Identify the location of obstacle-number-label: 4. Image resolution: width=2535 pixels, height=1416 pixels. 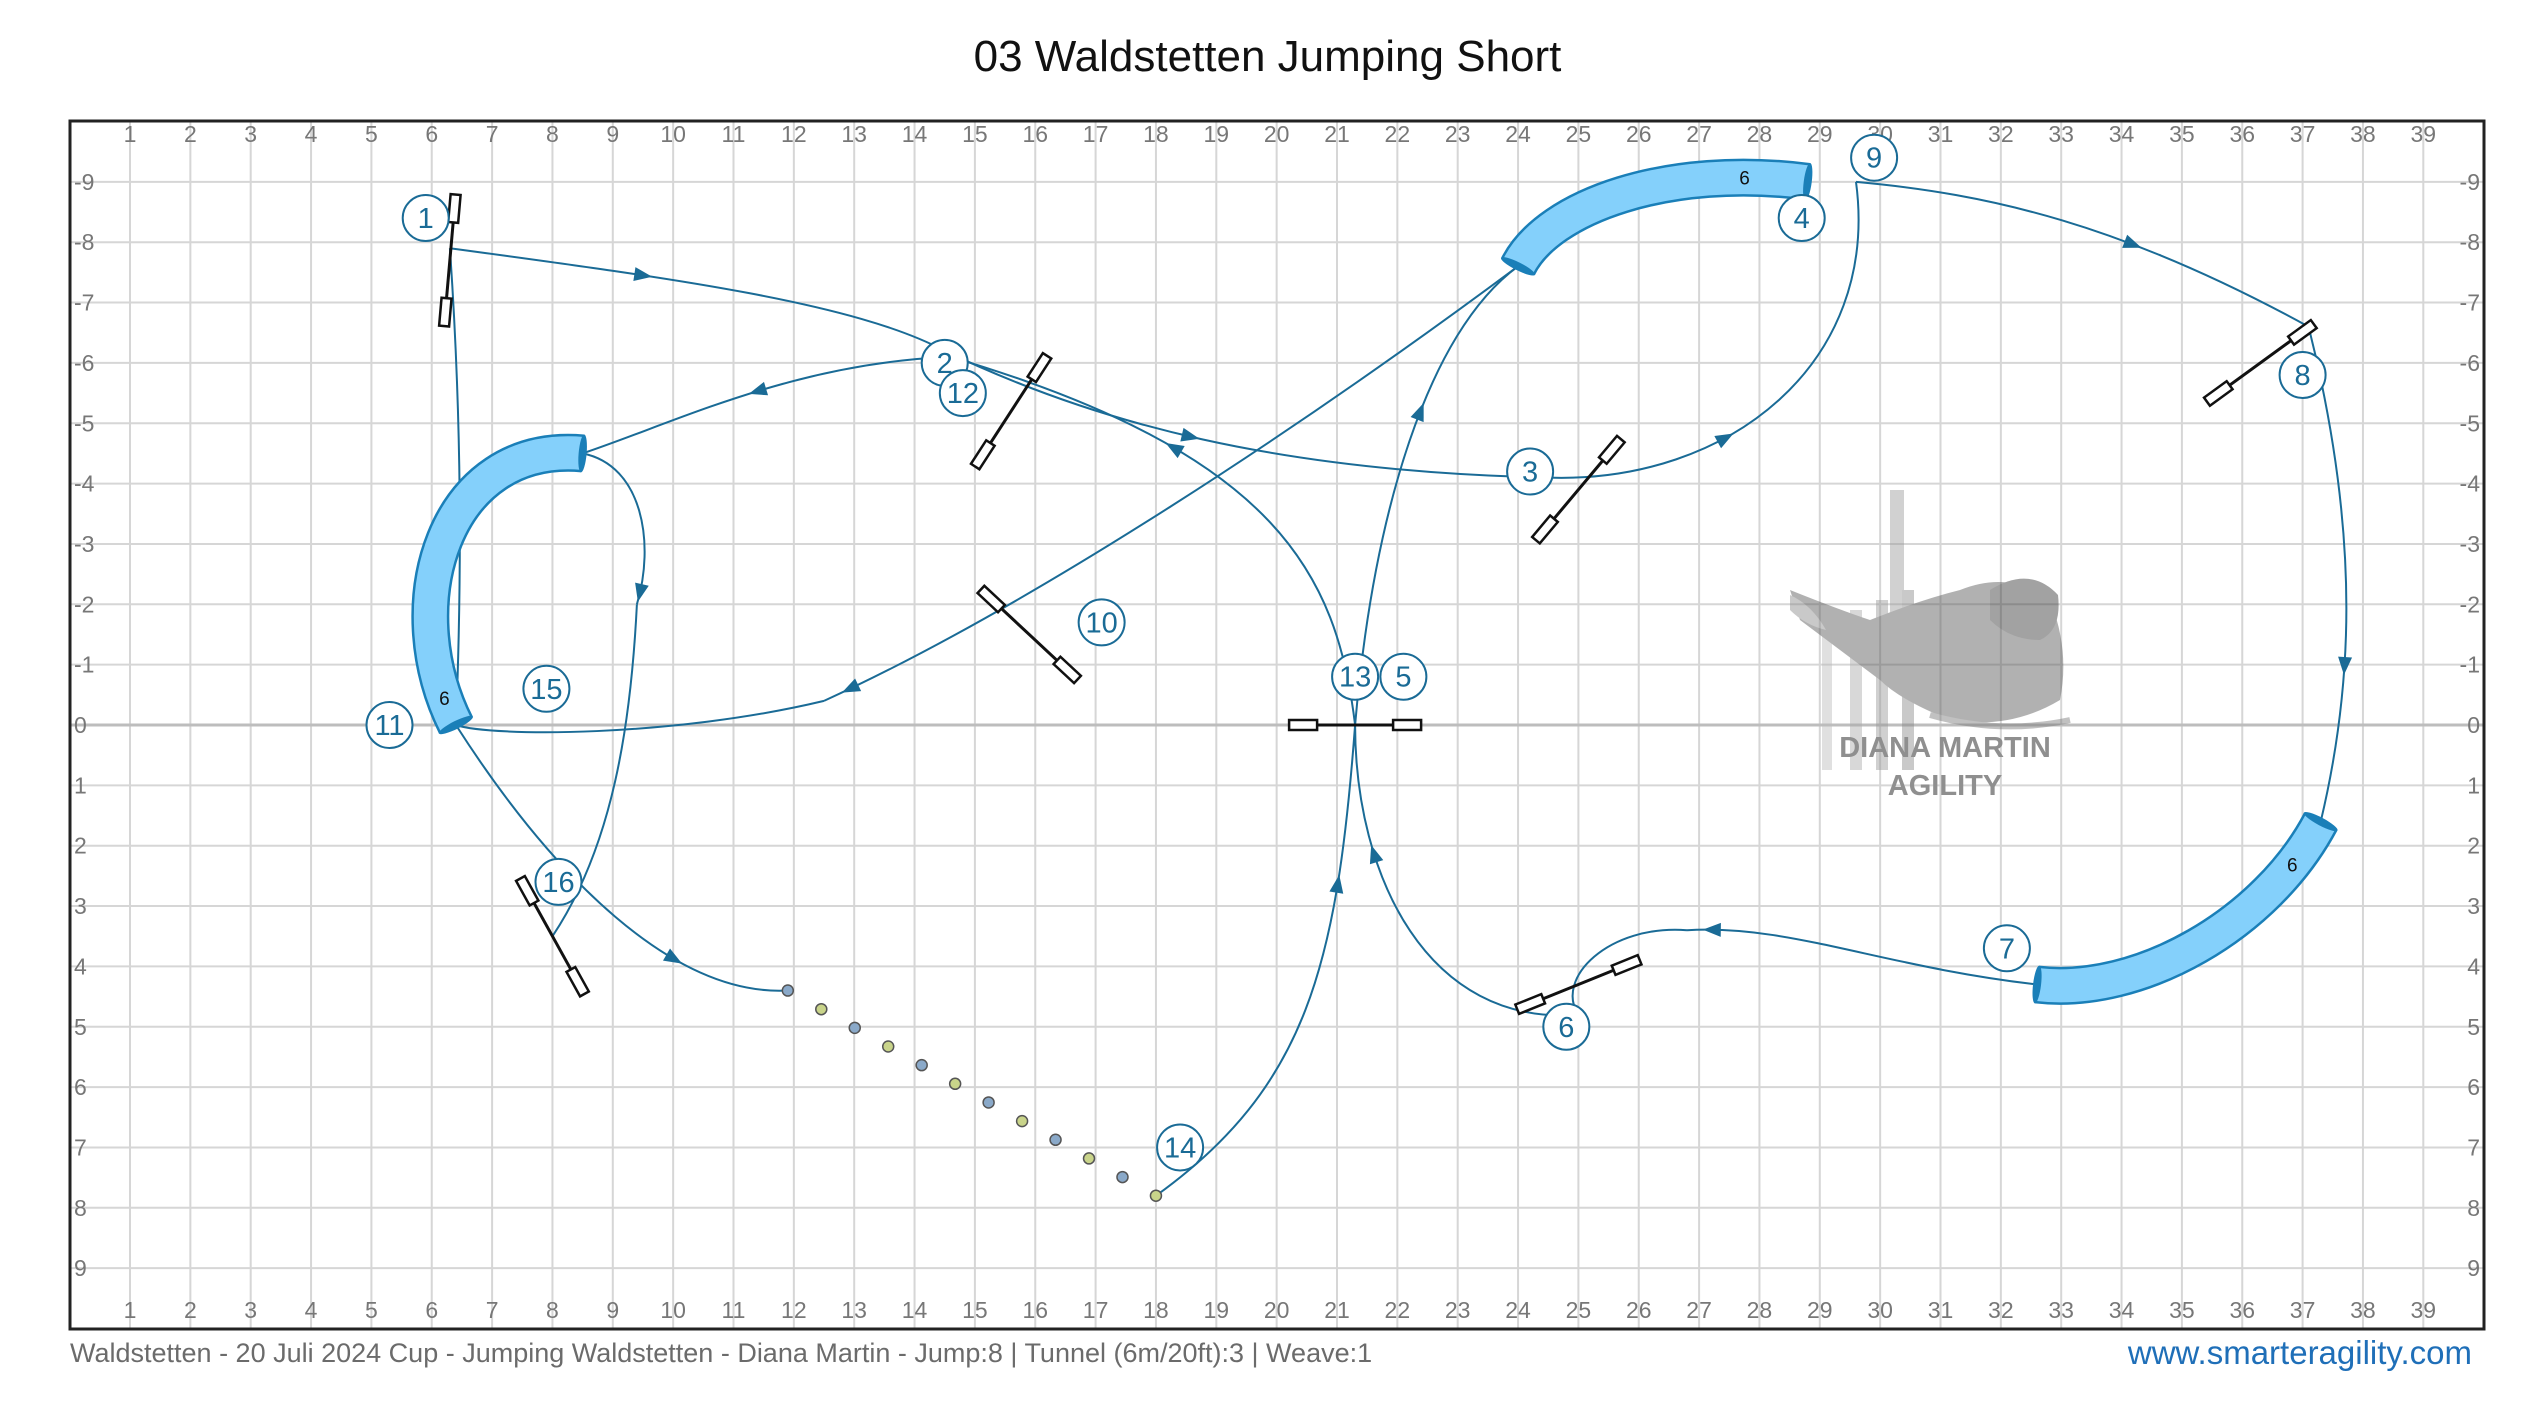
(1802, 219).